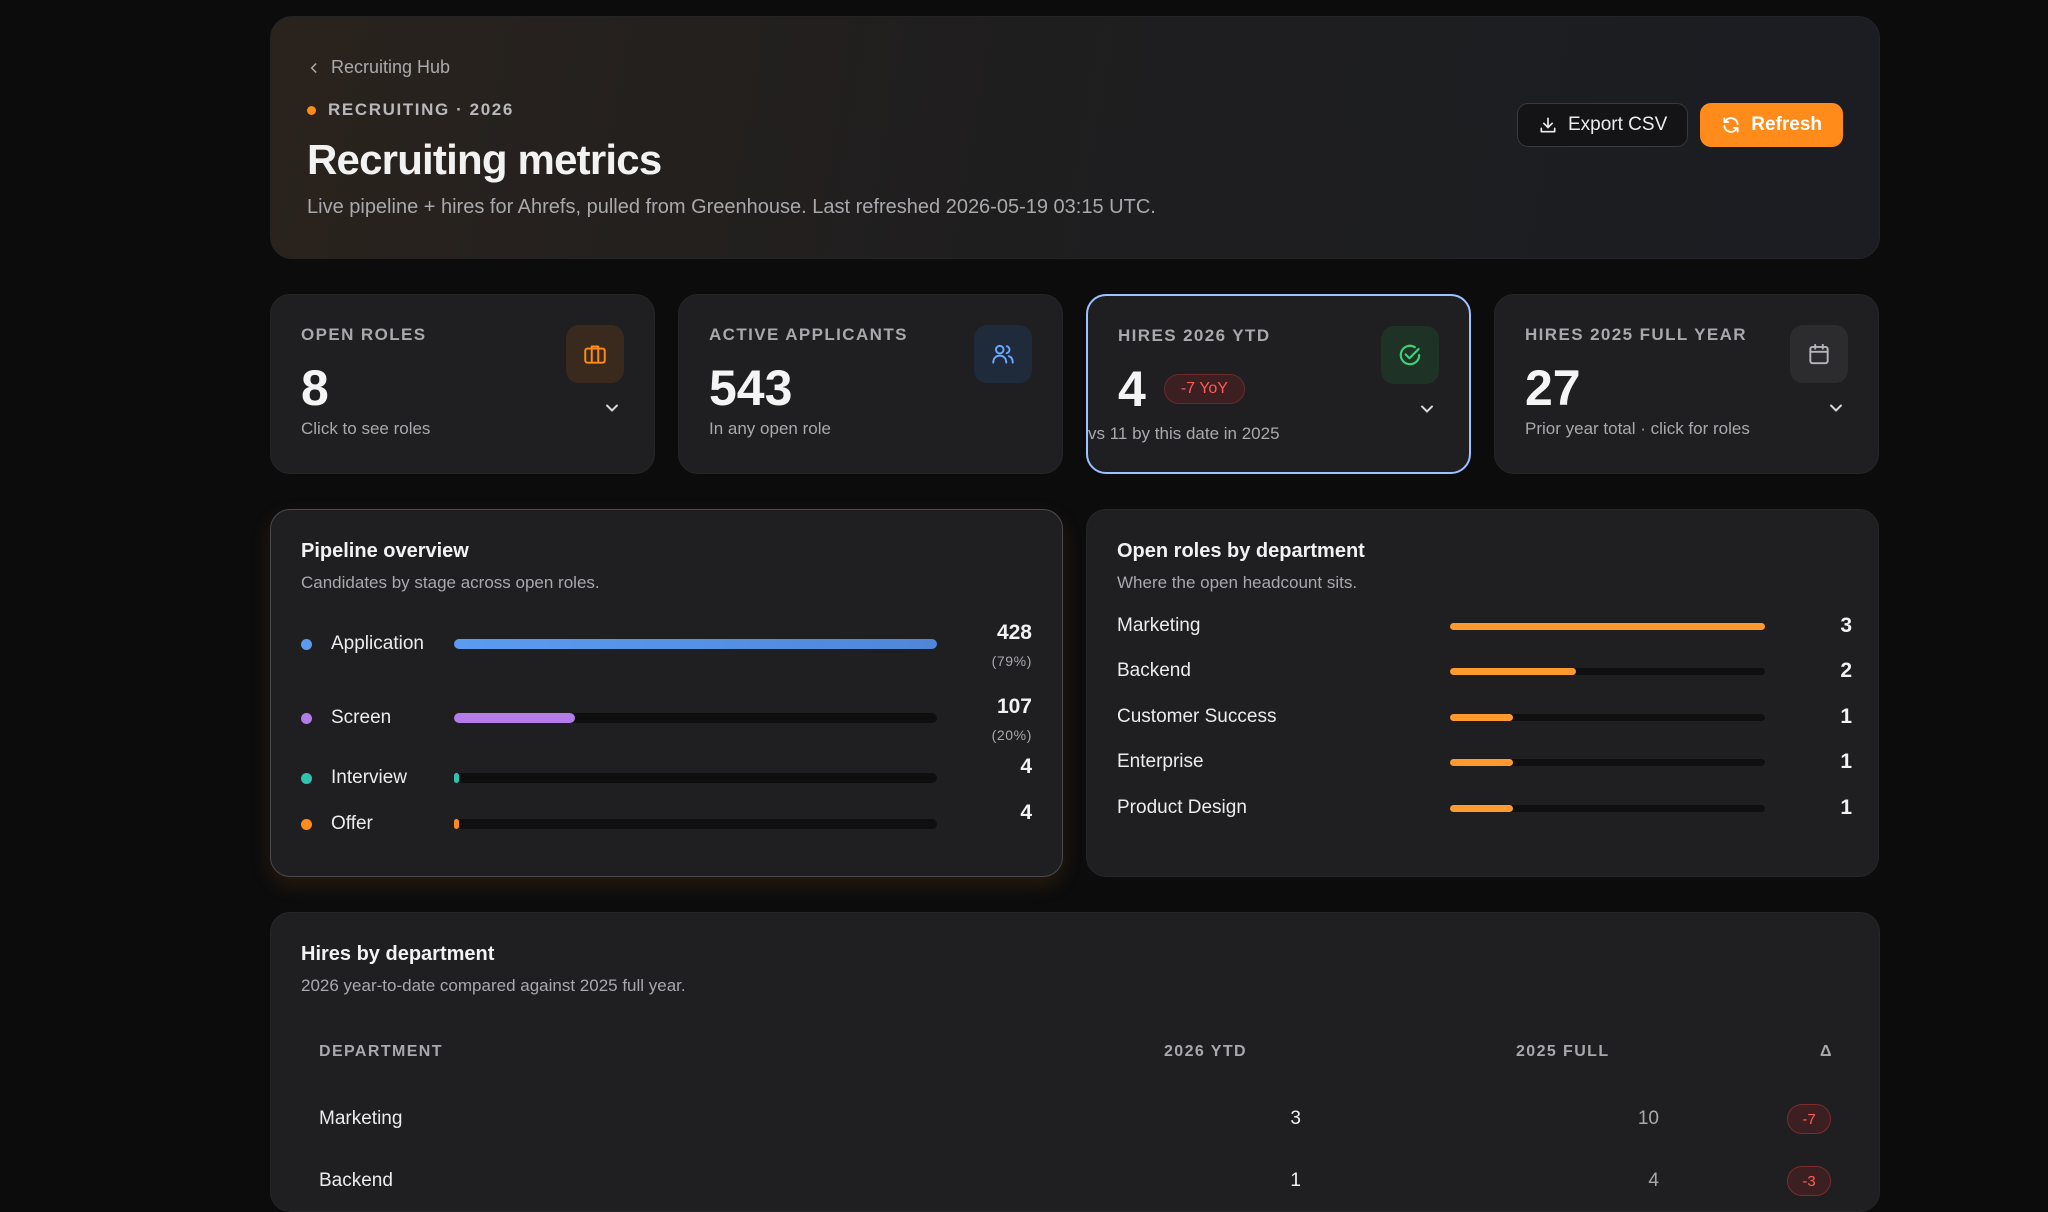 This screenshot has width=2048, height=1212. I want to click on stage-count-value: 428, so click(1014, 632).